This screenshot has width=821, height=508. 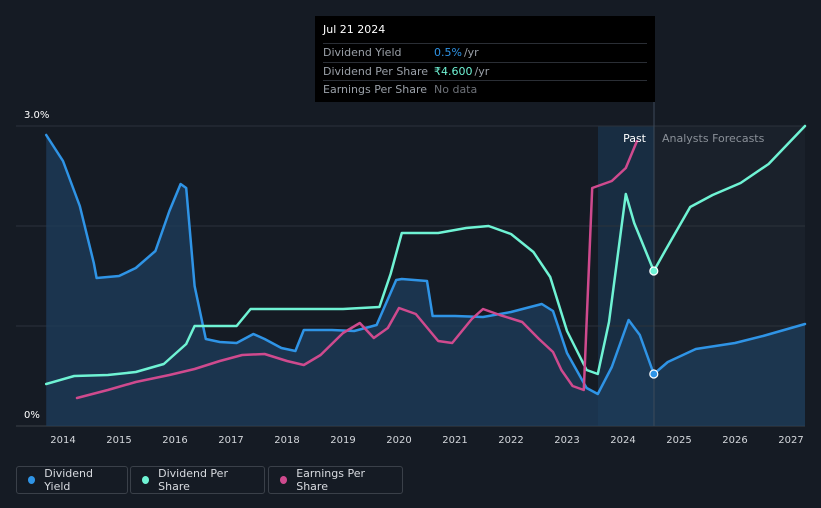 I want to click on tooltip-row-dividend-per-share: Dividend Per Share ₹4.600 /yr, so click(x=485, y=71).